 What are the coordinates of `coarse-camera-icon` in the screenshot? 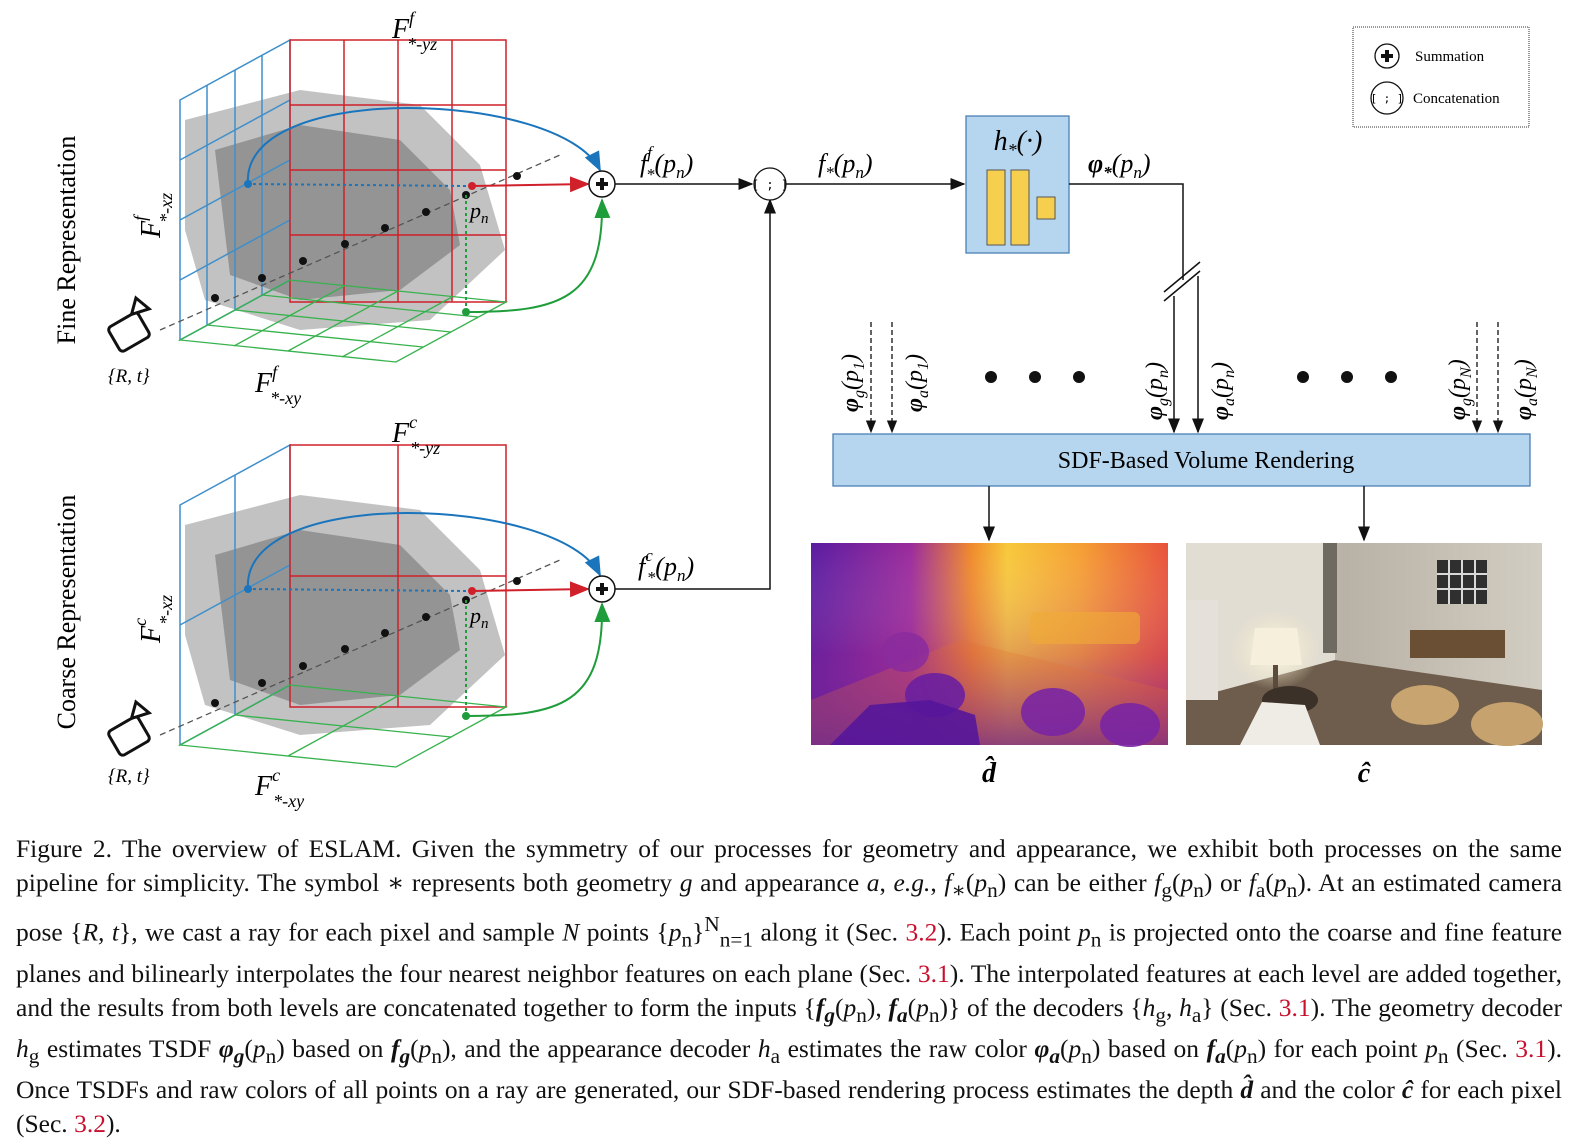 It's located at (130, 728).